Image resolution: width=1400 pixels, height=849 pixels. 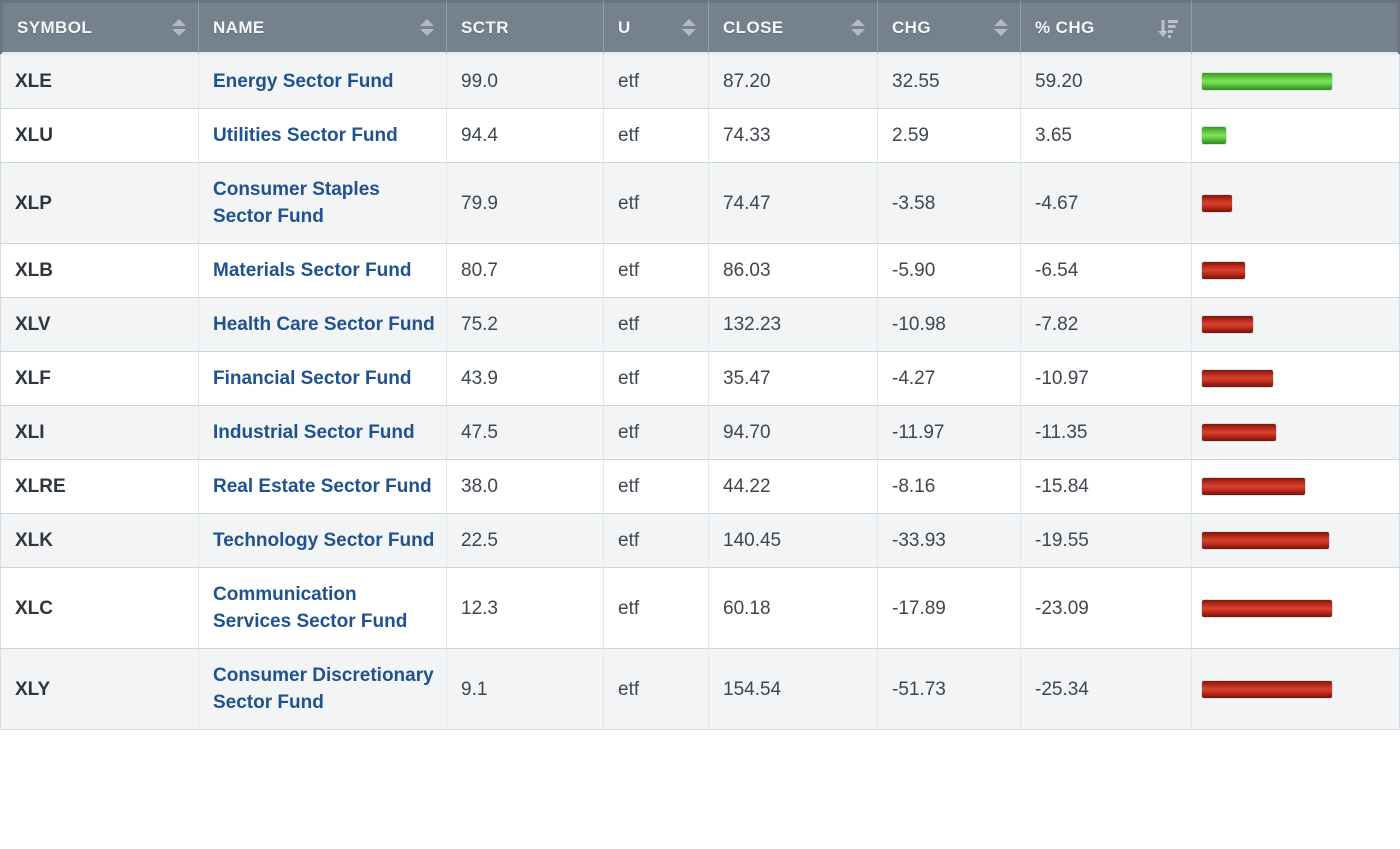 I want to click on column-header-pct-chg: % CHG, so click(x=1106, y=27).